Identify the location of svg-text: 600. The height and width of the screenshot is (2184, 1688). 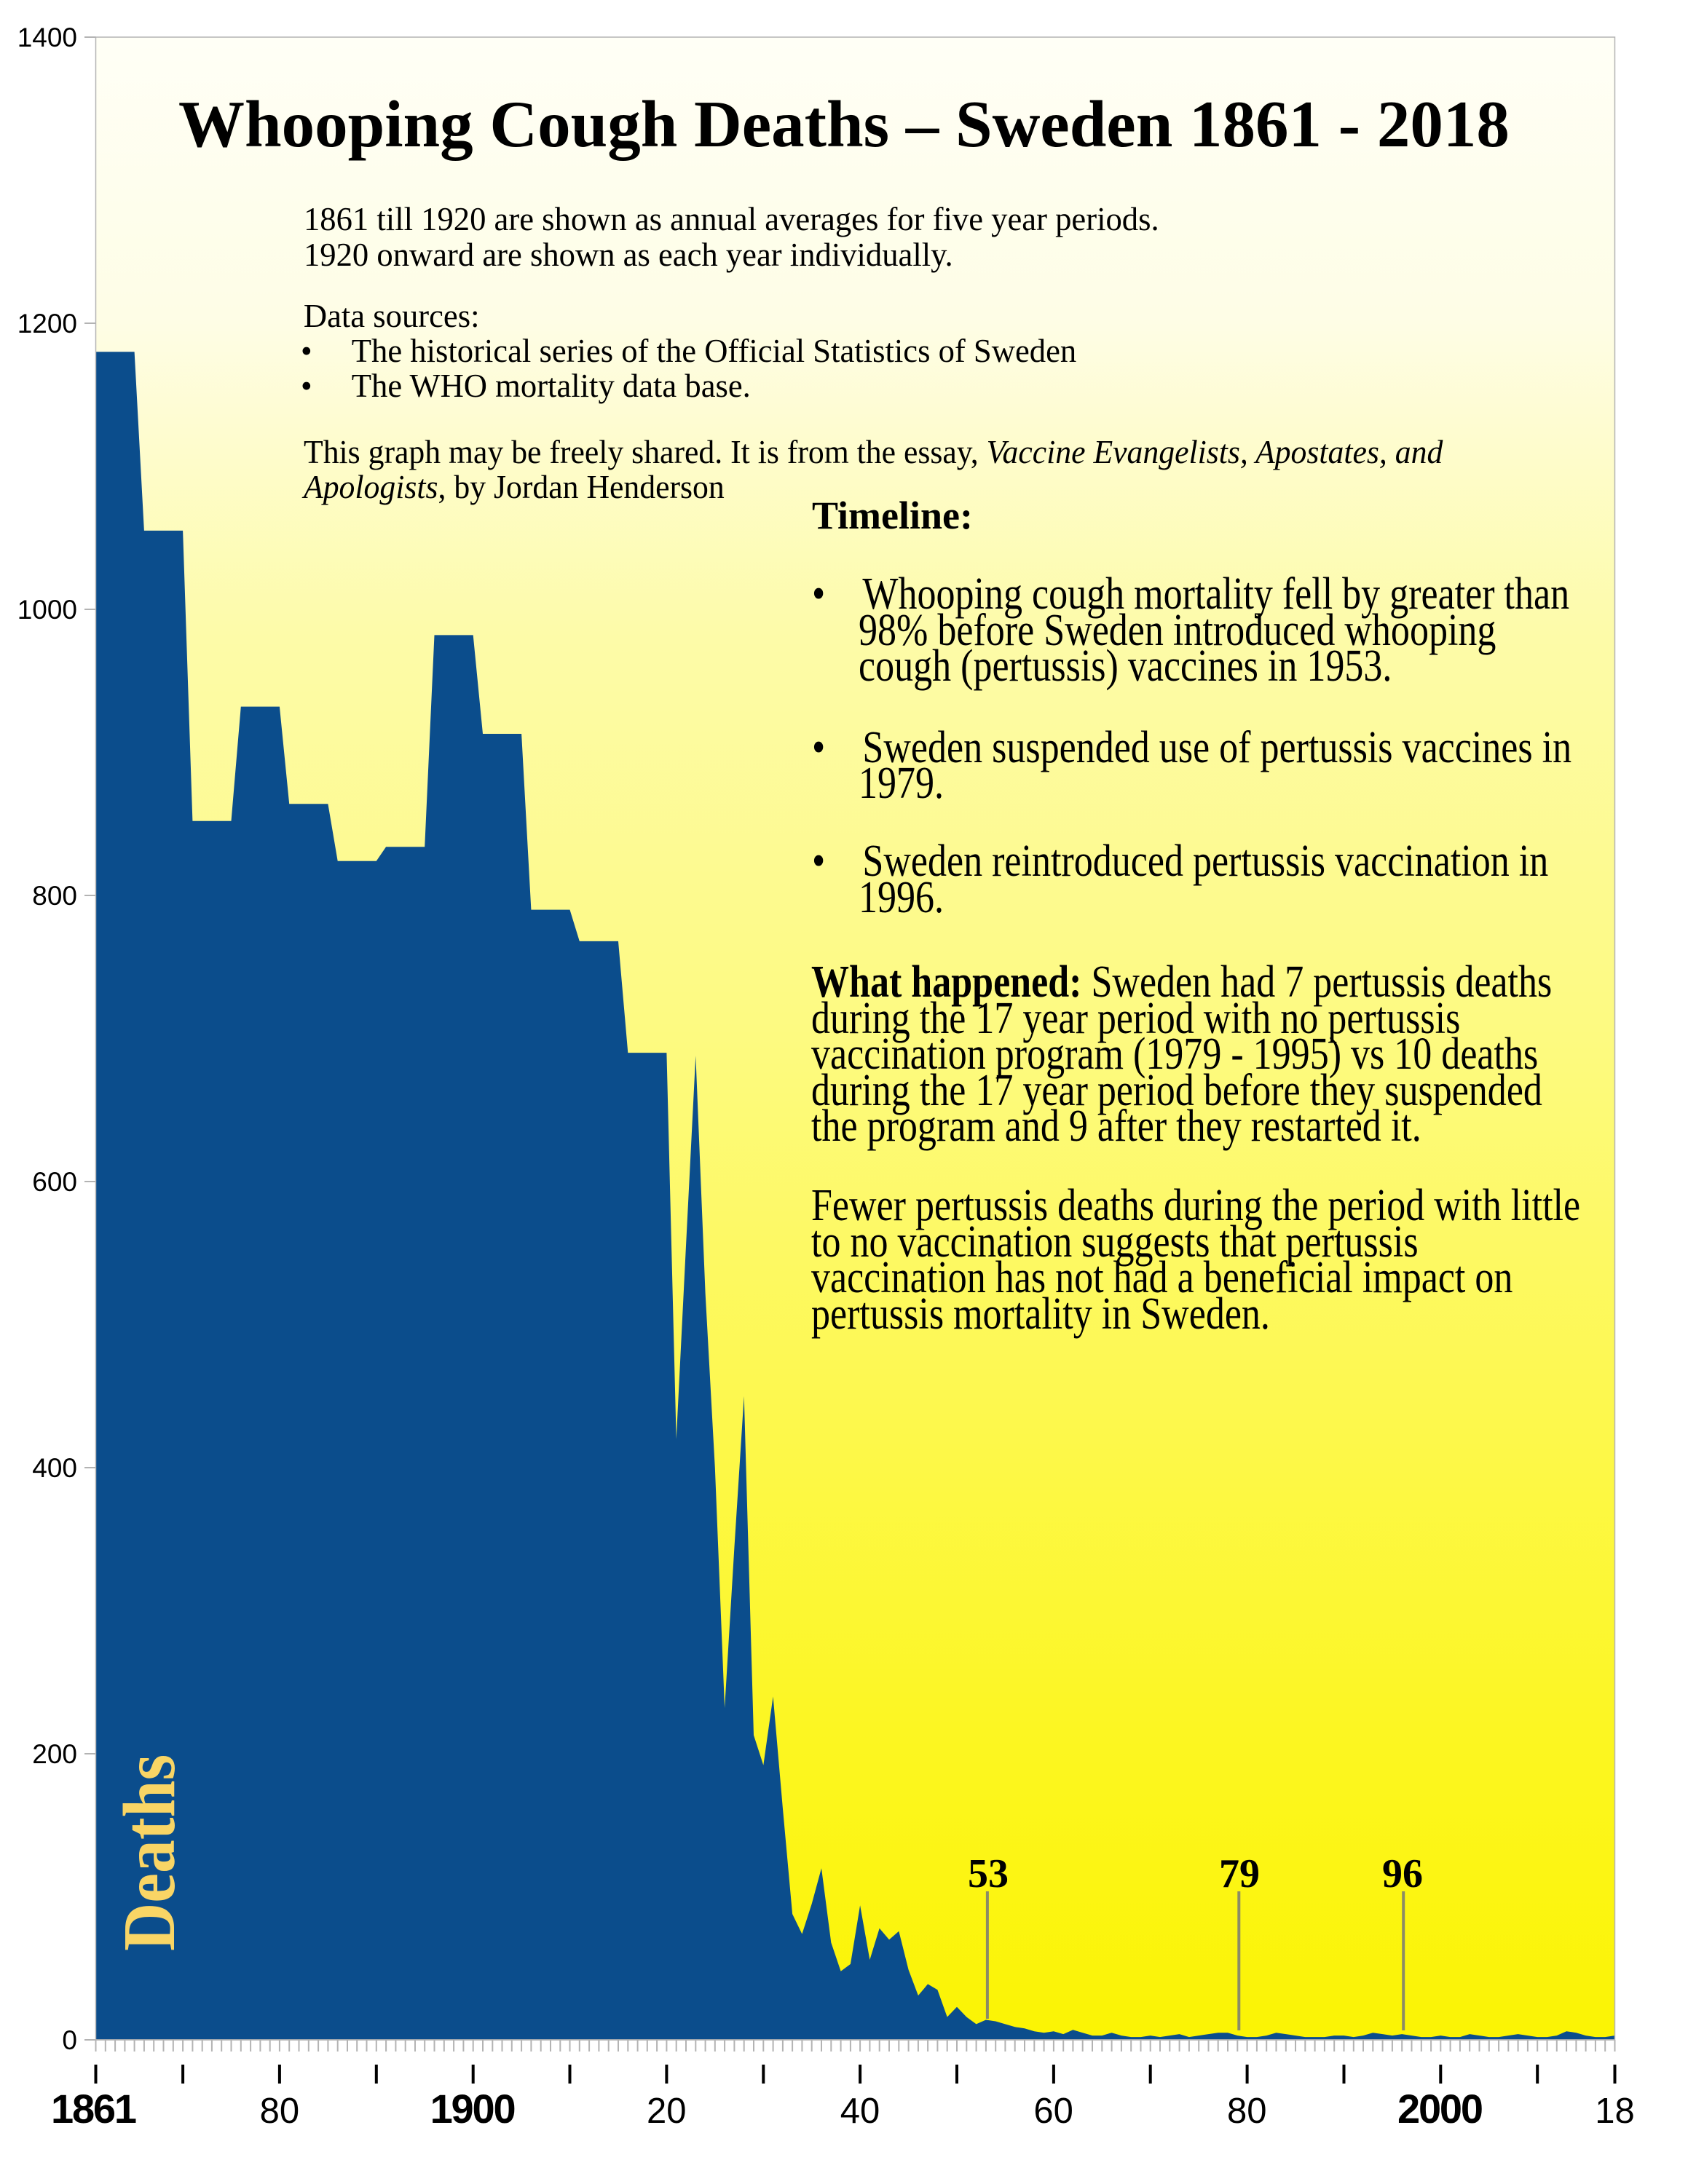
(54, 1182).